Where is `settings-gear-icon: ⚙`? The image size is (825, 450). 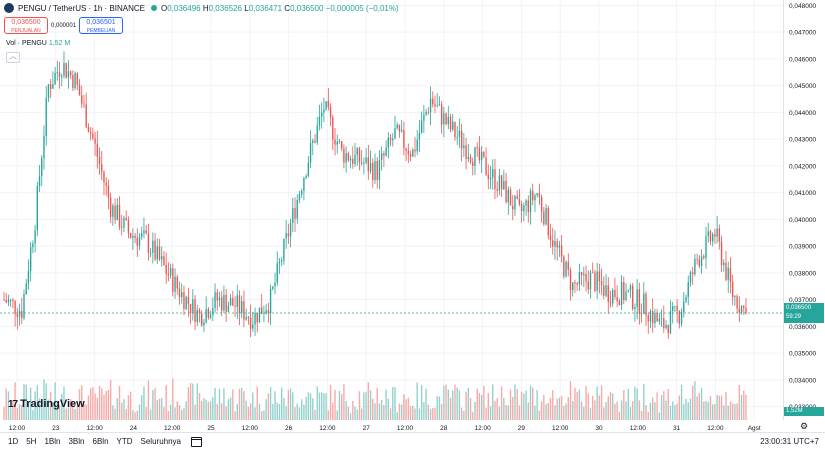
settings-gear-icon: ⚙ is located at coordinates (804, 426).